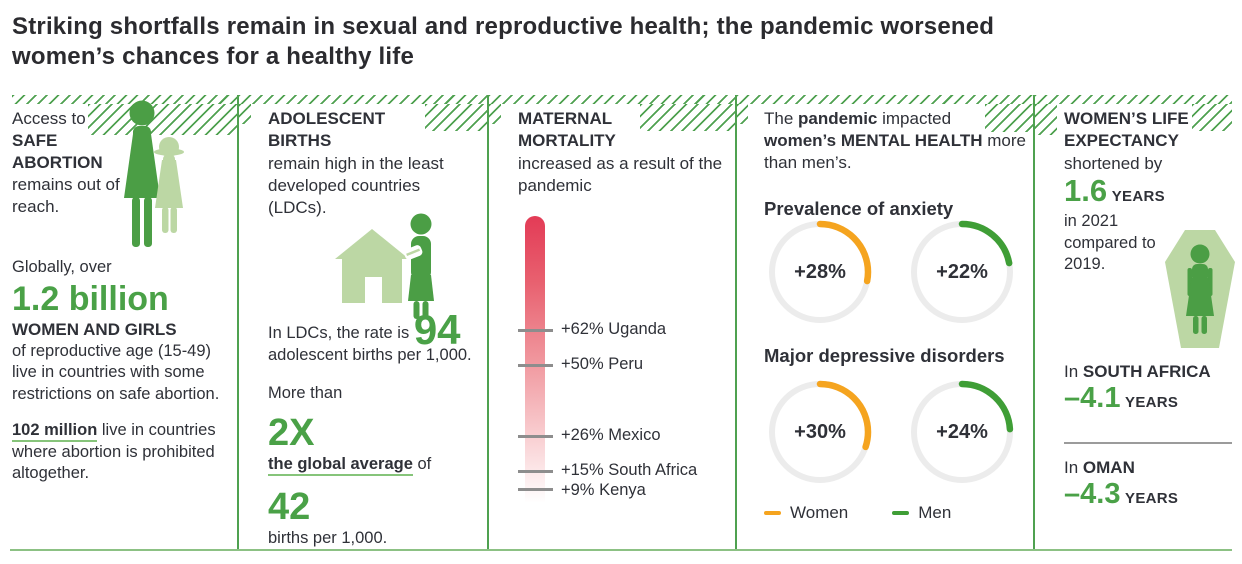 The width and height of the screenshot is (1242, 564). Describe the element at coordinates (94, 329) in the screenshot. I see `women-and-girls-label: WOMEN AND GIRLS` at that location.